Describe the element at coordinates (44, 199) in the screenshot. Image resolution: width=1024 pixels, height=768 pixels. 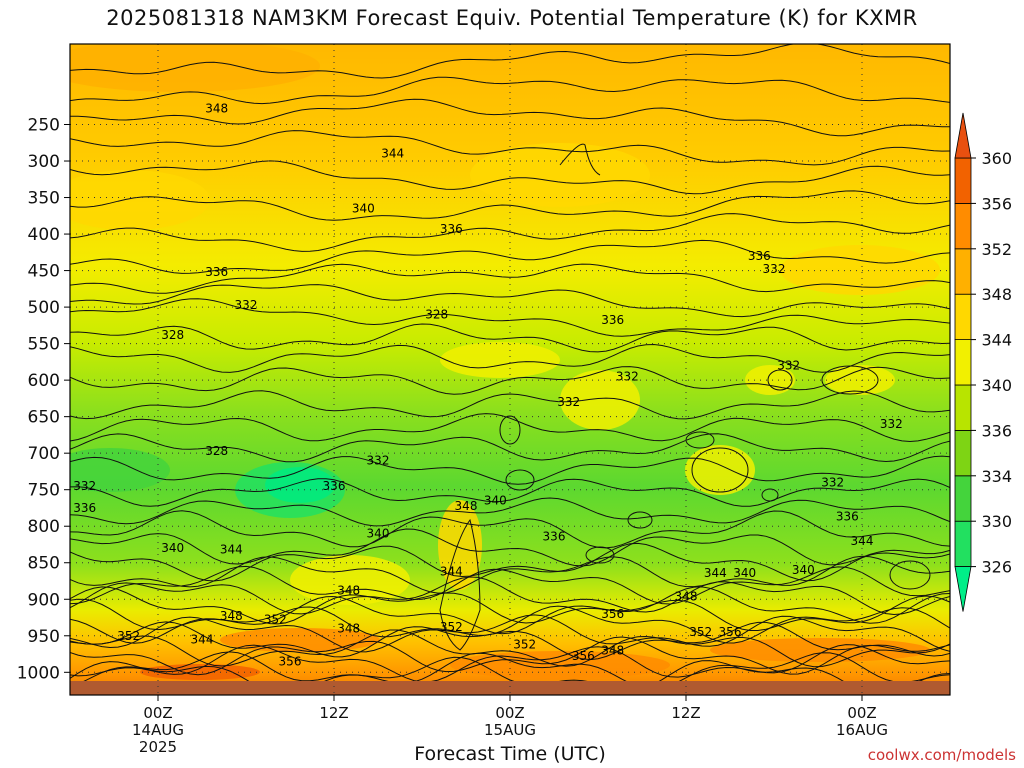
I see `y-tick-label: 350` at that location.